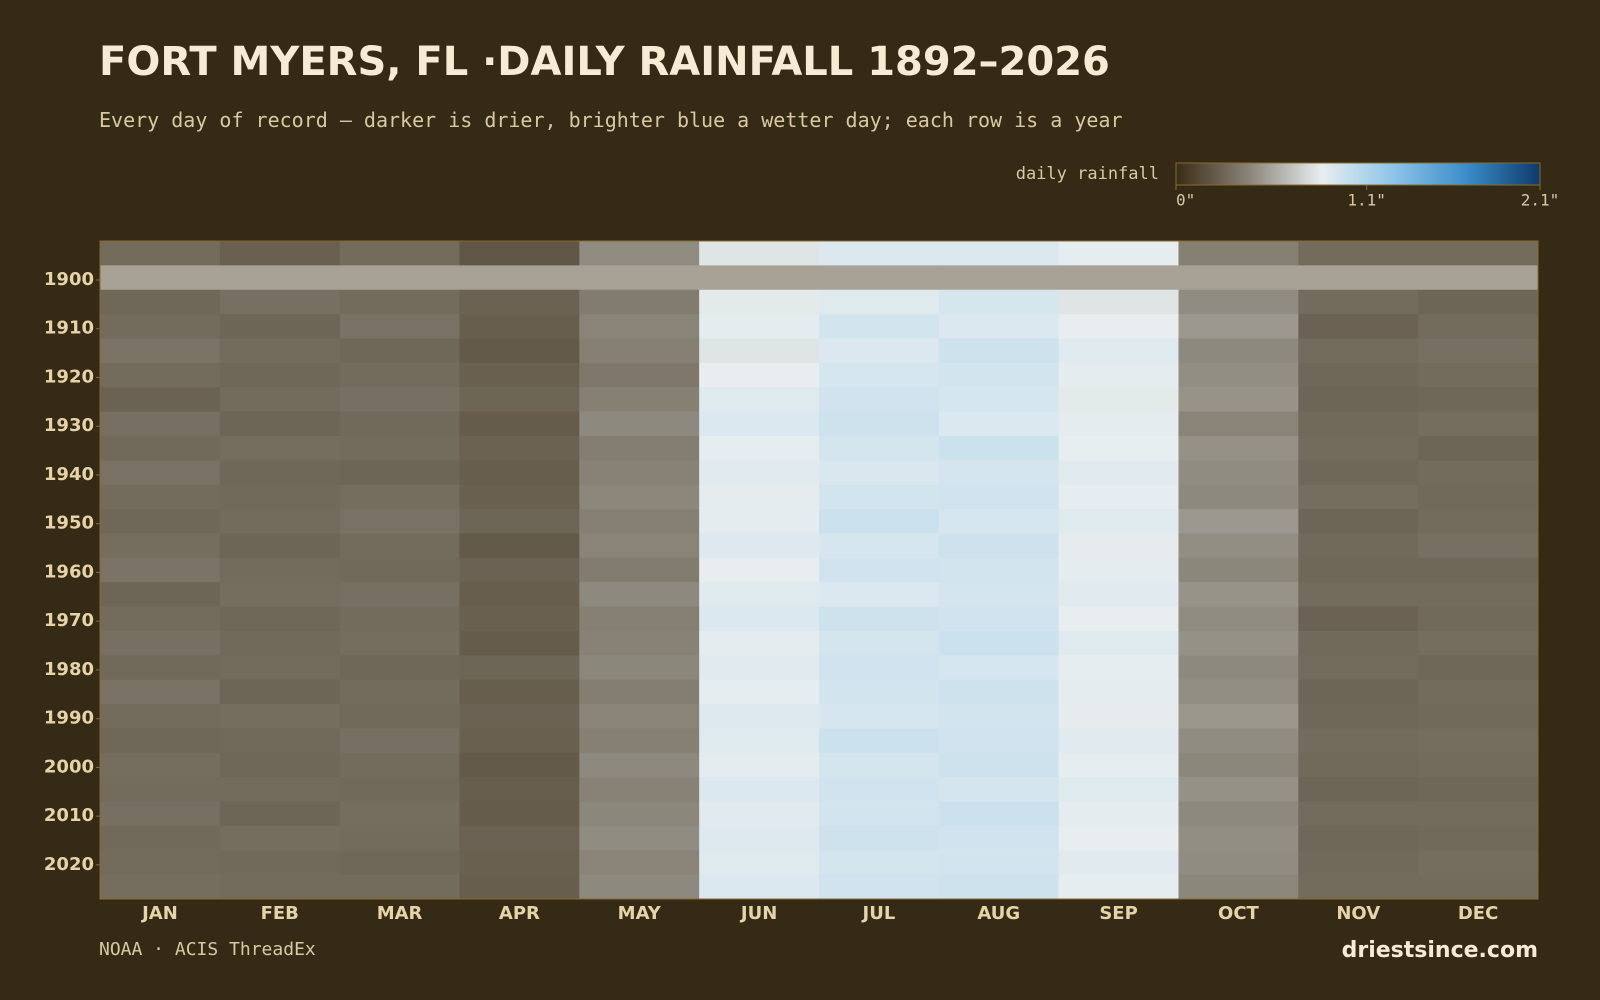 The height and width of the screenshot is (1000, 1600). What do you see at coordinates (1540, 200) in the screenshot?
I see `colorbar-tick-label: 2.1"` at bounding box center [1540, 200].